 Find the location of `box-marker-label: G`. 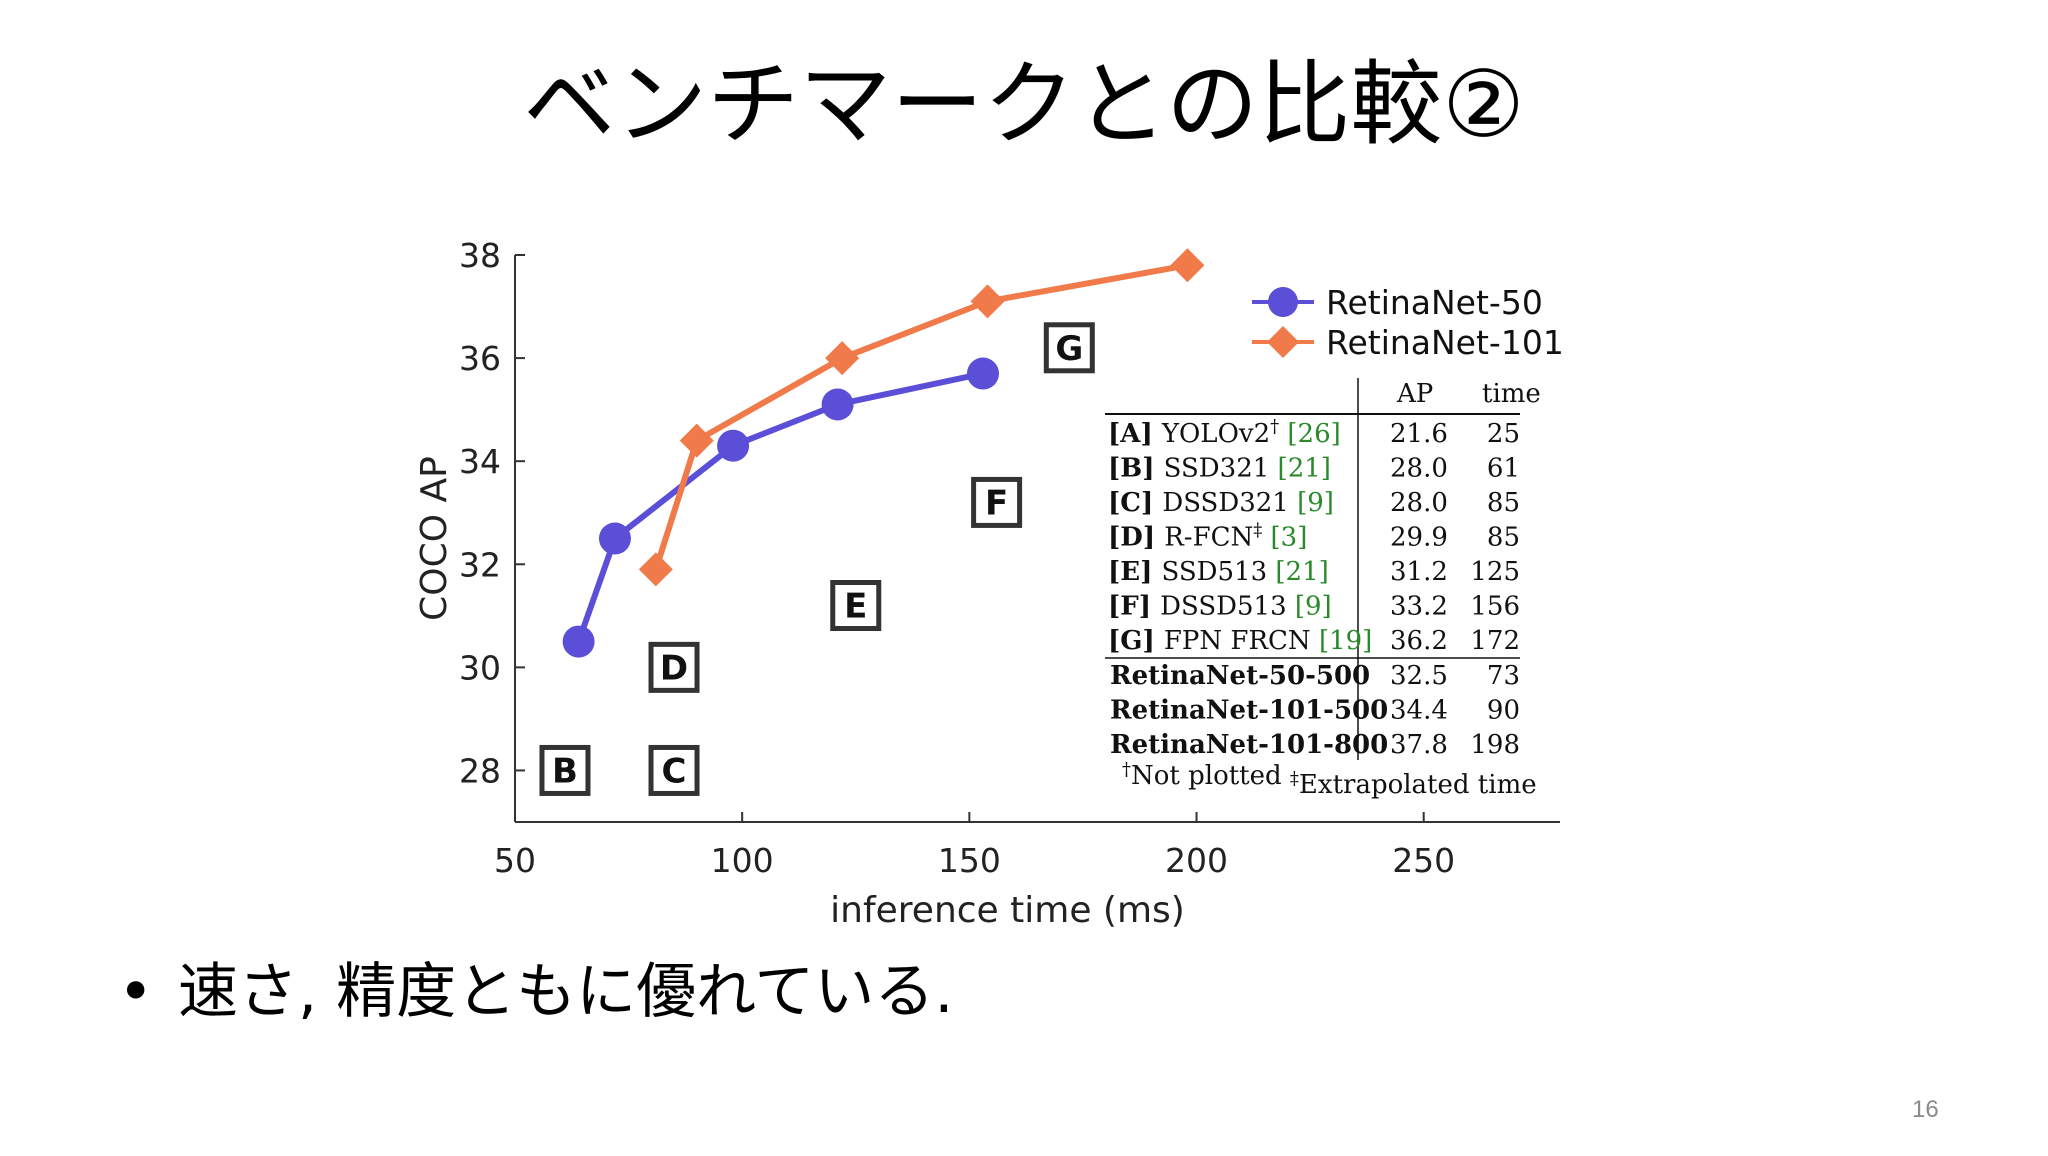

box-marker-label: G is located at coordinates (1069, 349).